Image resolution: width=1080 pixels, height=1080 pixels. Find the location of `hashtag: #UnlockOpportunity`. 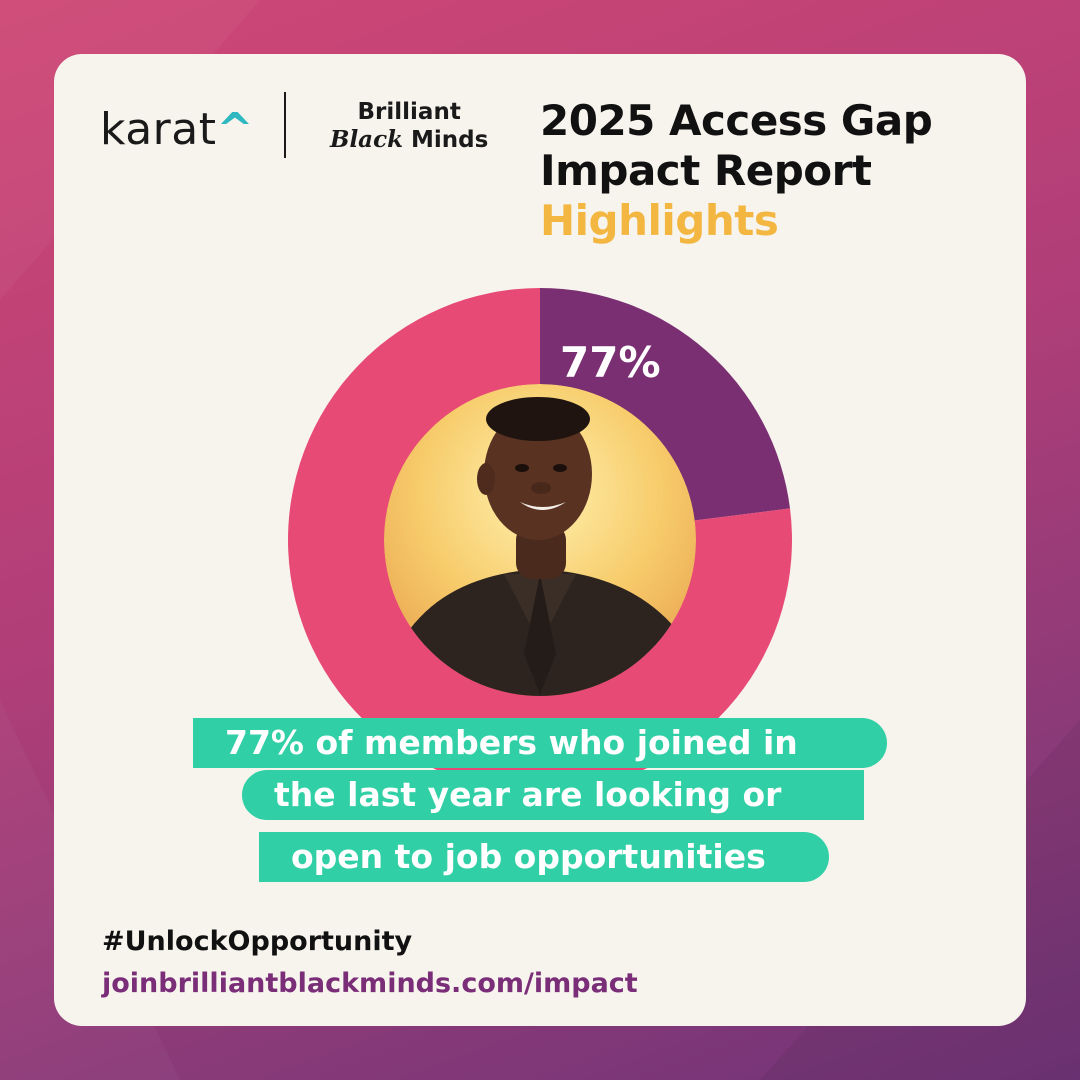

hashtag: #UnlockOpportunity is located at coordinates (257, 941).